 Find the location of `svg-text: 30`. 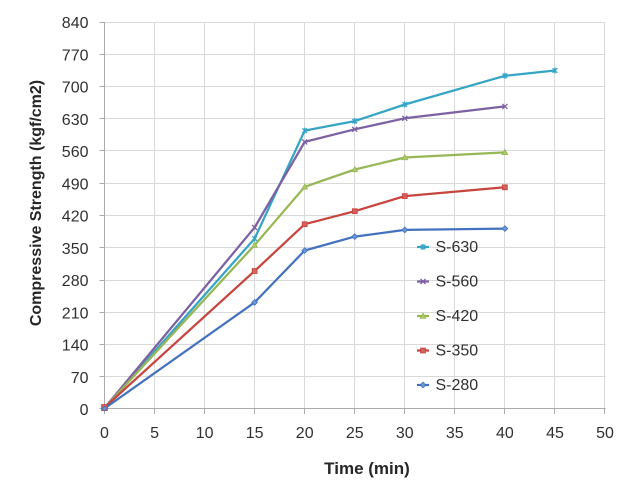

svg-text: 30 is located at coordinates (405, 433).